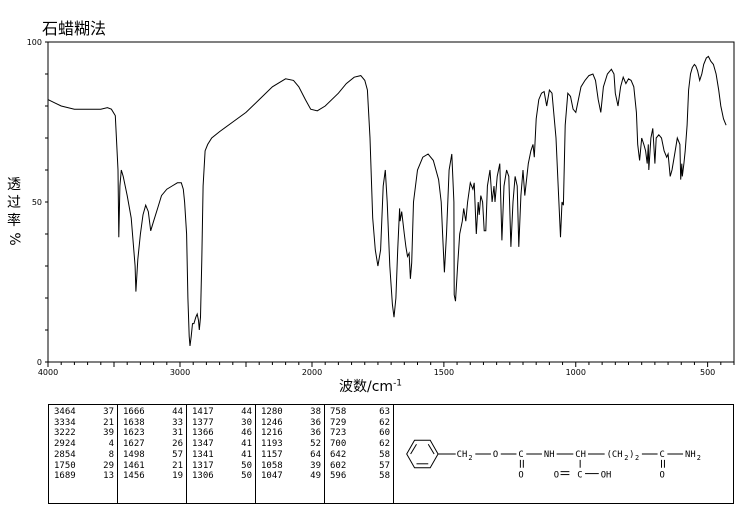  What do you see at coordinates (203, 476) in the screenshot?
I see `peak-wavenumber: 1306` at bounding box center [203, 476].